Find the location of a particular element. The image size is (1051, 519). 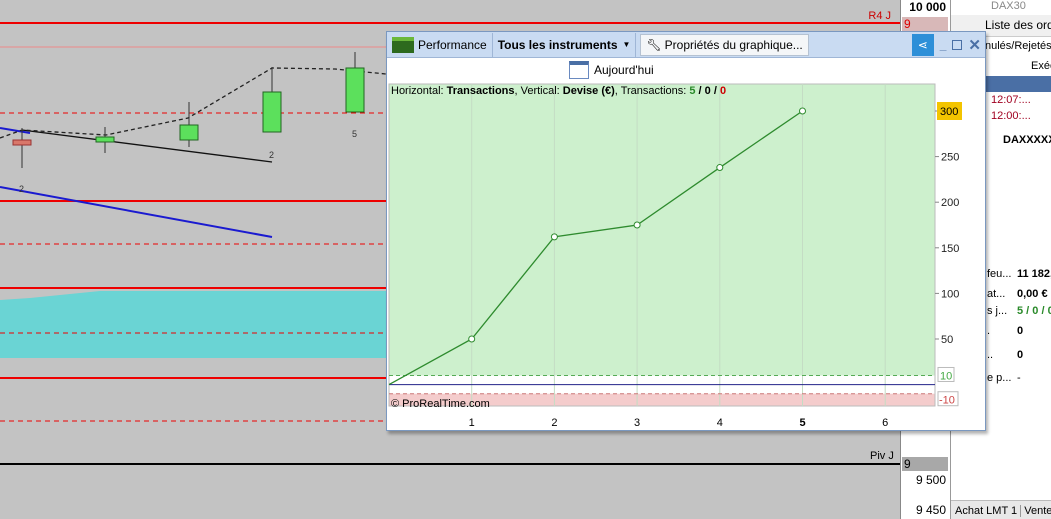

calendar-icon is located at coordinates (579, 70).